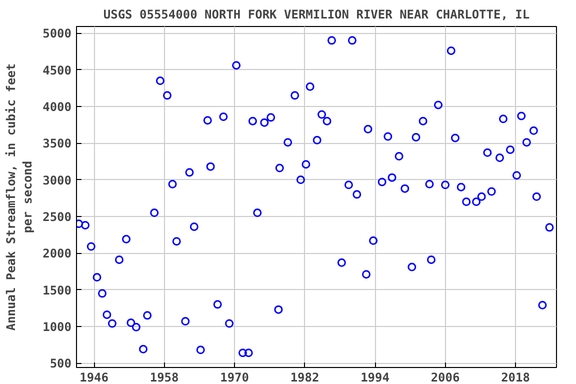 This screenshot has width=576, height=384. What do you see at coordinates (61, 363) in the screenshot?
I see `y-tick-label: 500` at bounding box center [61, 363].